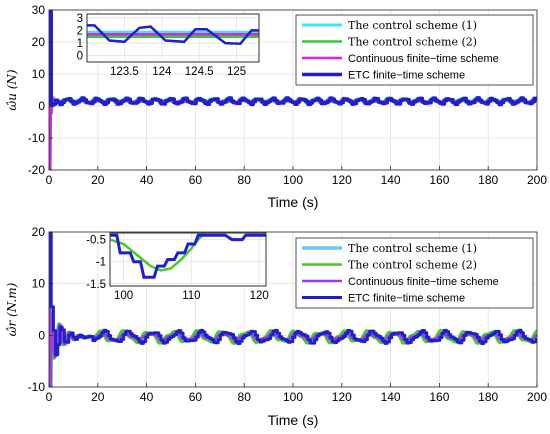 Image resolution: width=550 pixels, height=434 pixels. Describe the element at coordinates (236, 72) in the screenshot. I see `inset-x-tick-label: 125` at that location.